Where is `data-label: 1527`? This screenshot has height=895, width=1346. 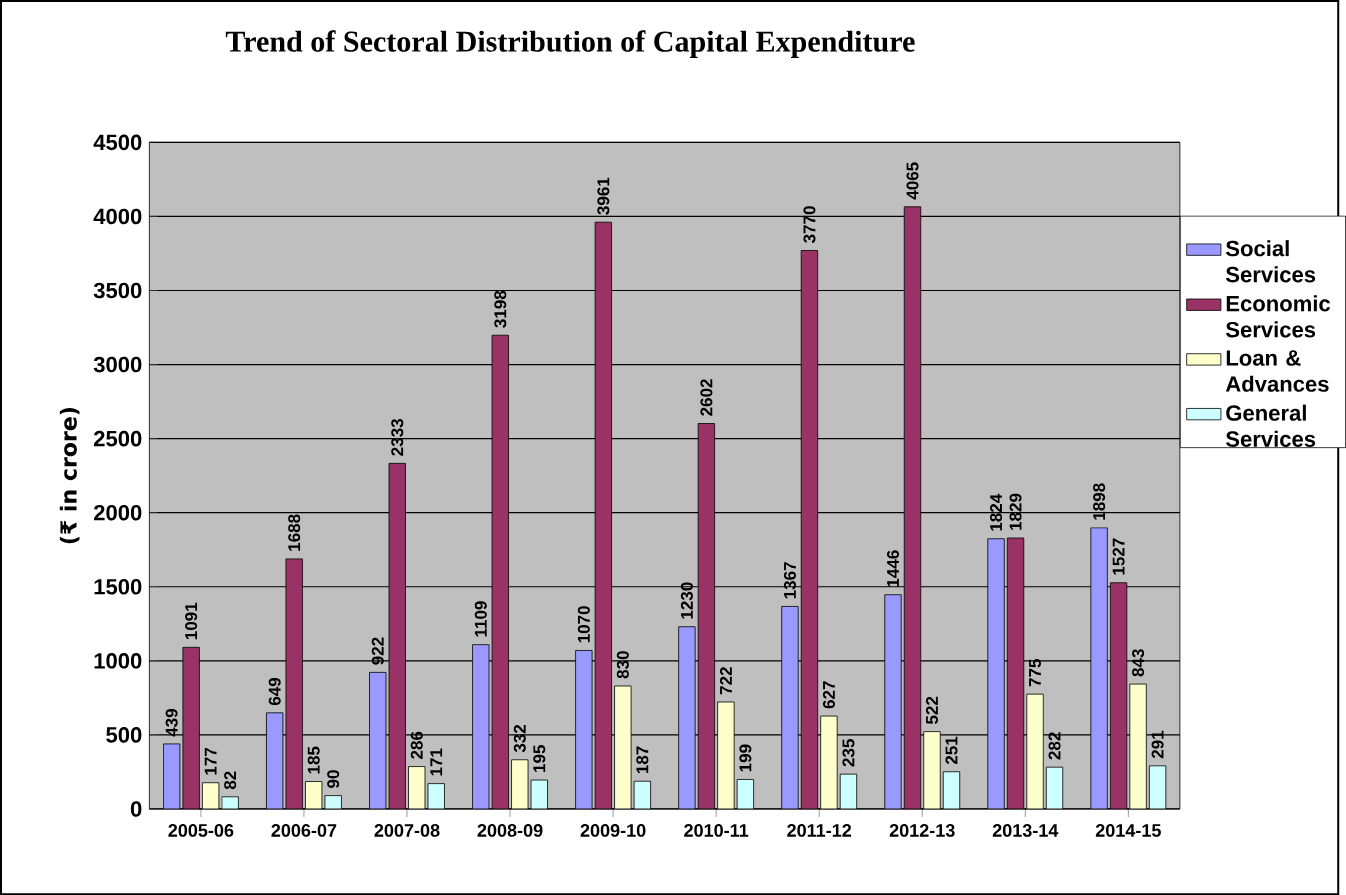
data-label: 1527 is located at coordinates (1118, 556).